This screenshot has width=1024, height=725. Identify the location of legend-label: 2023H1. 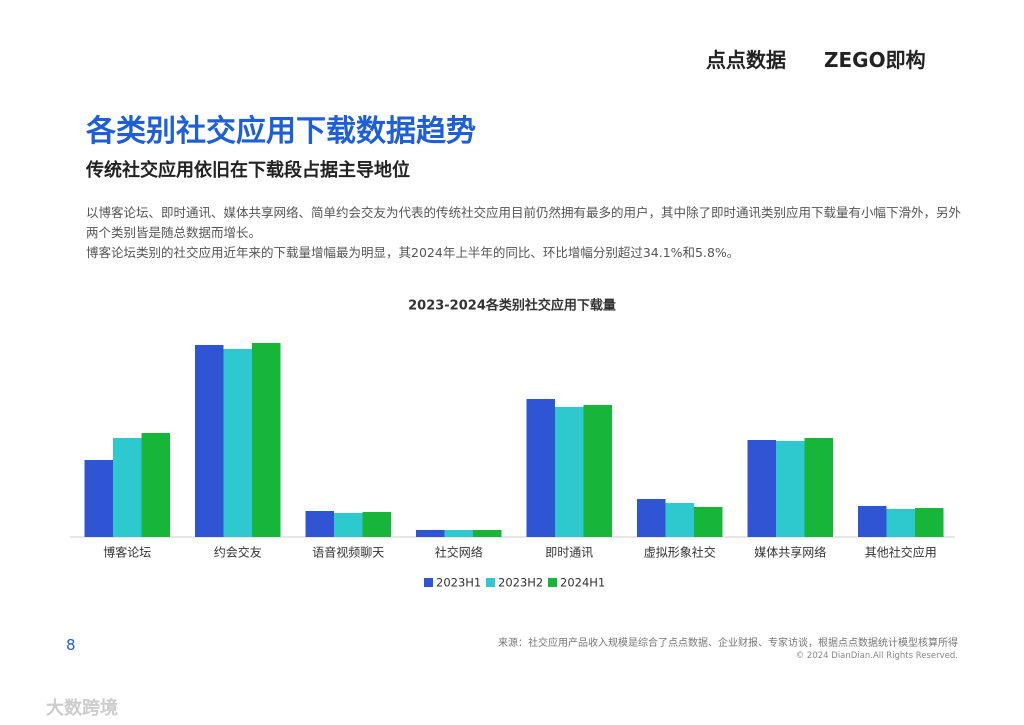
(458, 583).